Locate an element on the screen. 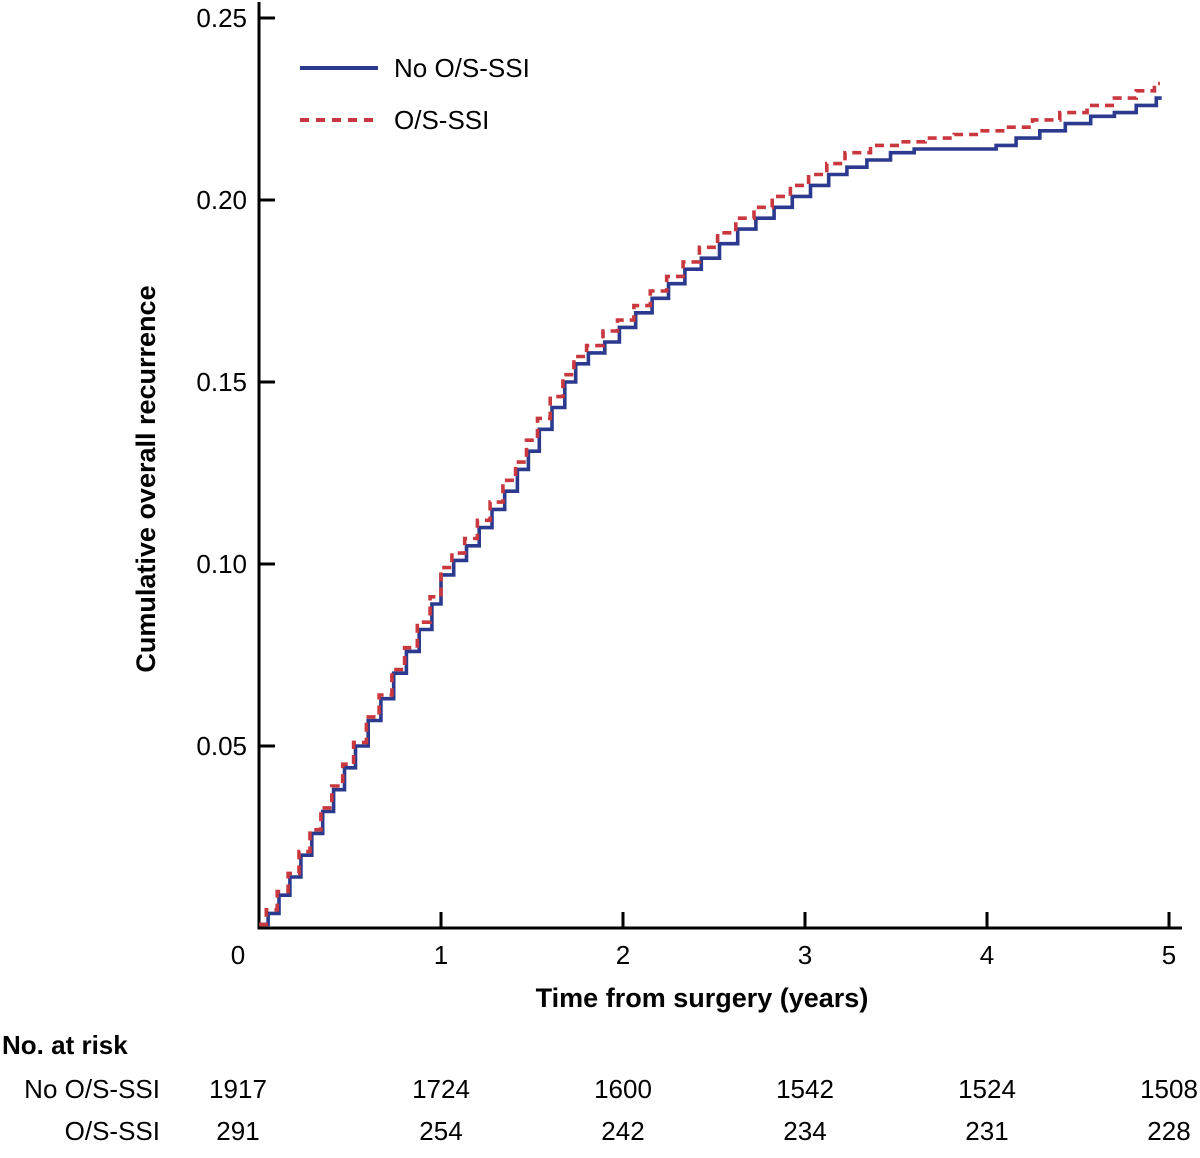 This screenshot has height=1158, width=1200. risk-row-label: No O/S-SSI is located at coordinates (92, 1089).